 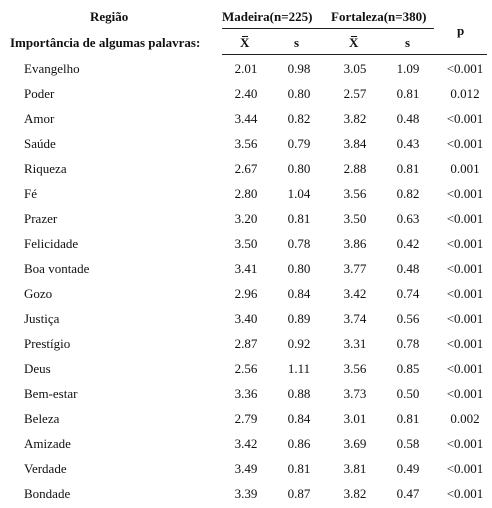 I want to click on fortaleza-group-header: Fortaleza(n=380), so click(x=379, y=16).